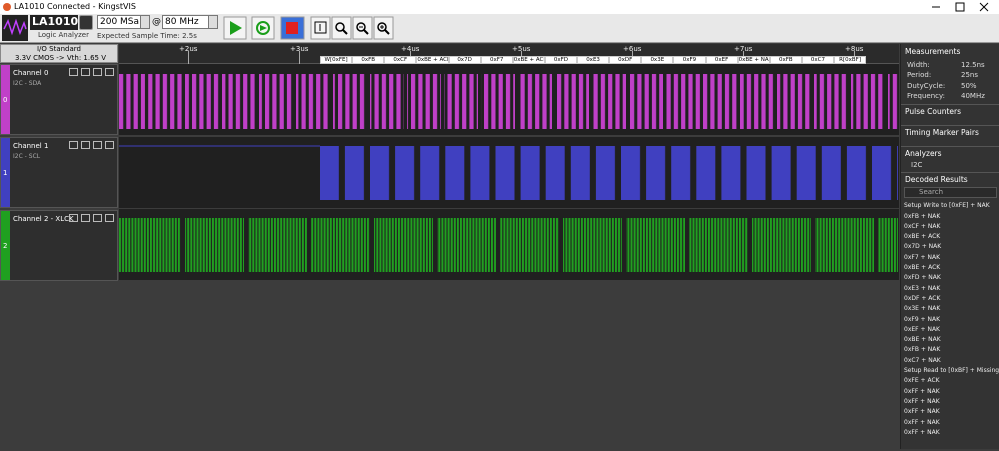 Image resolution: width=999 pixels, height=451 pixels. What do you see at coordinates (528, 60) in the screenshot?
I see `decode-label: 0xBE + ACK` at bounding box center [528, 60].